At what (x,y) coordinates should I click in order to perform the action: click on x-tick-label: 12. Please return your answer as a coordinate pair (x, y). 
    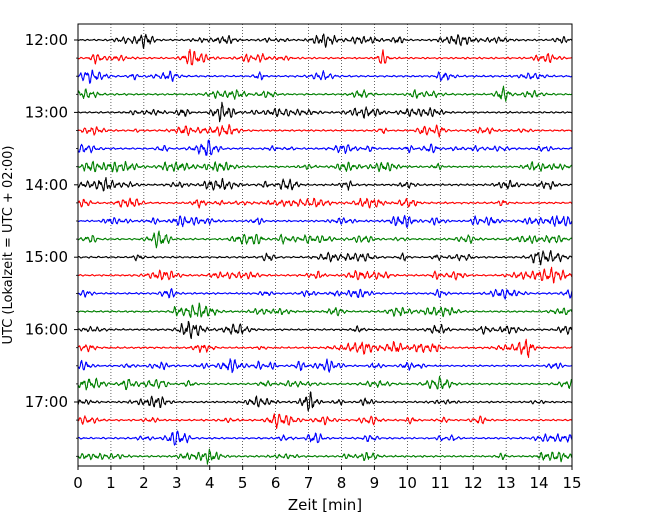
    Looking at the image, I should click on (473, 483).